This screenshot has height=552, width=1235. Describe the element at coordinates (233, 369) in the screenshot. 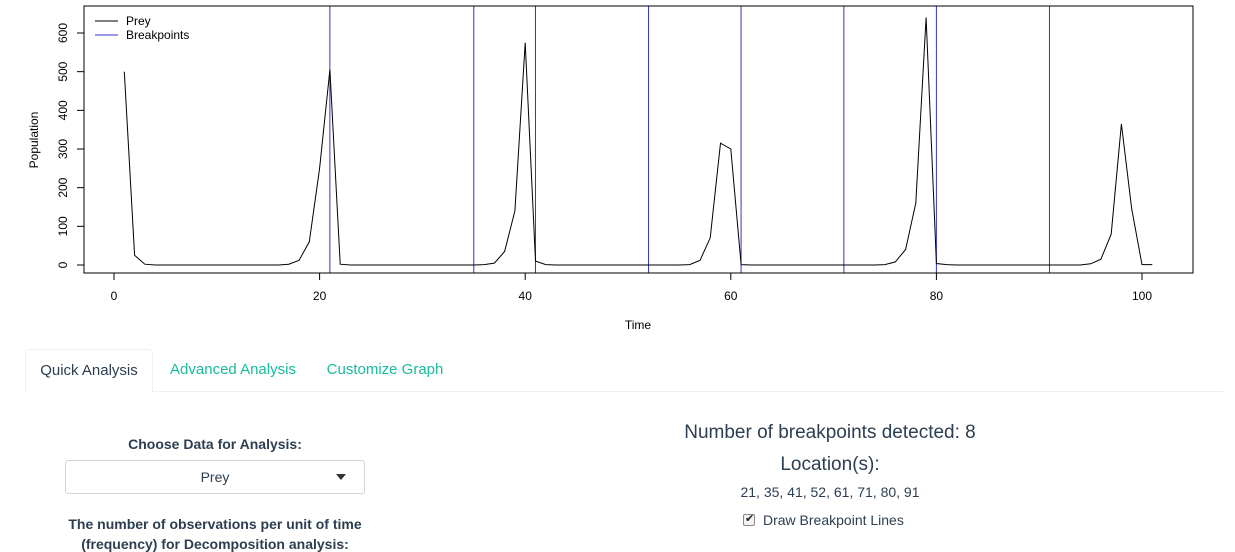

I see `tab-advanced-analysis: Advanced Analysis` at that location.